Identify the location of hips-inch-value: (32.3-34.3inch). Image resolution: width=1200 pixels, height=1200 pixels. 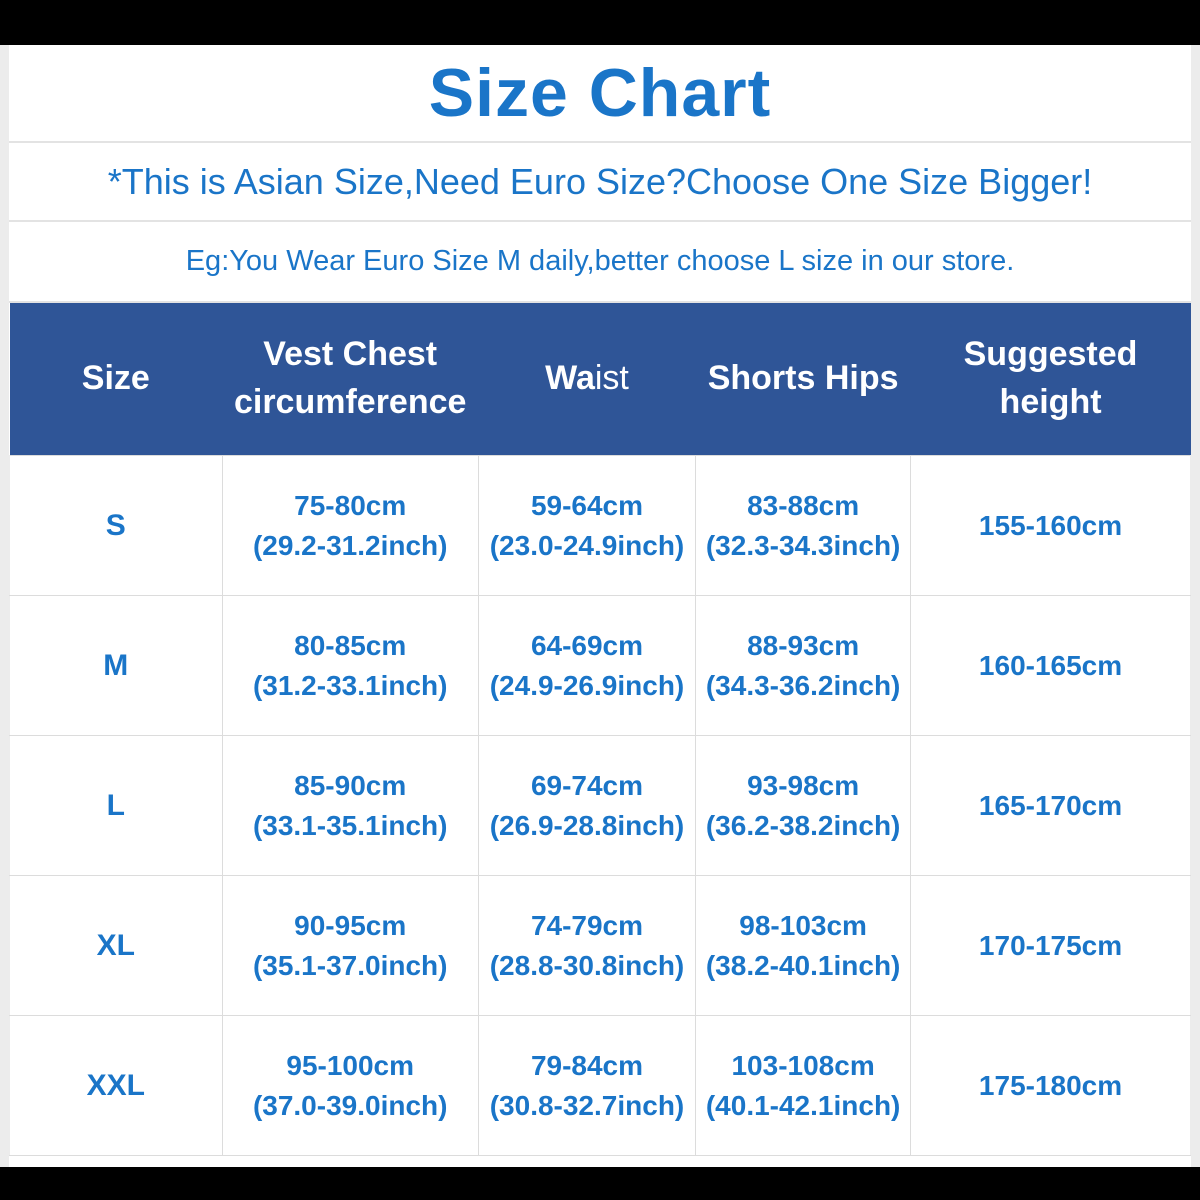
(803, 545).